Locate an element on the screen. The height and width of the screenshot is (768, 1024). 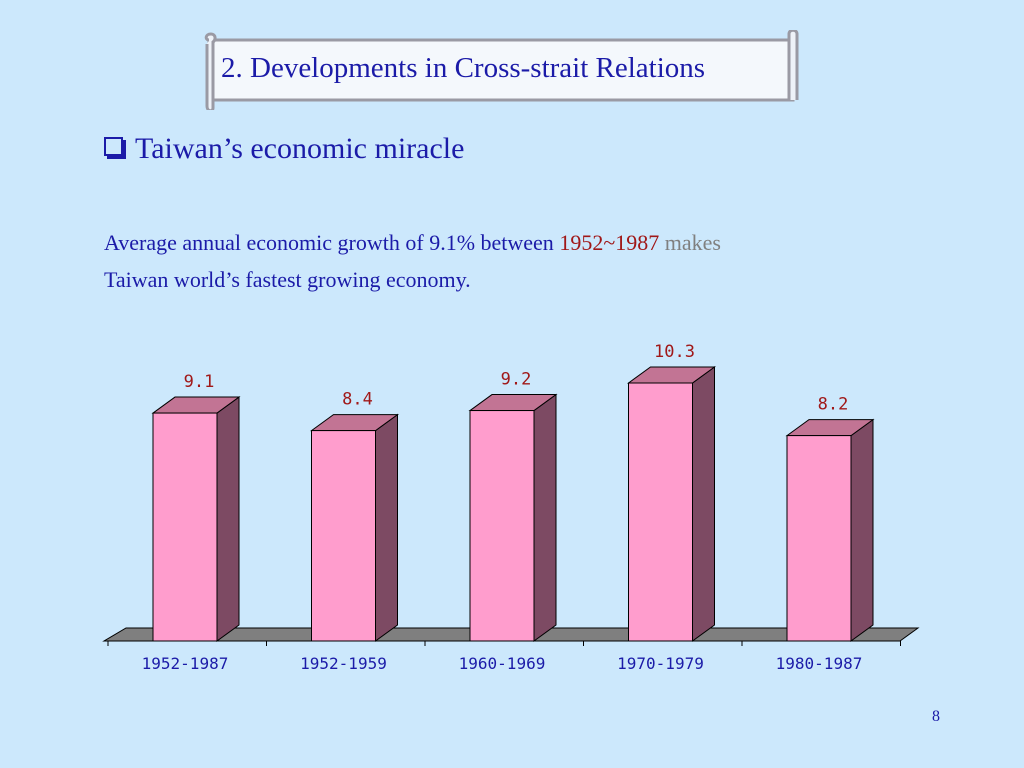
data-label: 9.2 is located at coordinates (516, 380).